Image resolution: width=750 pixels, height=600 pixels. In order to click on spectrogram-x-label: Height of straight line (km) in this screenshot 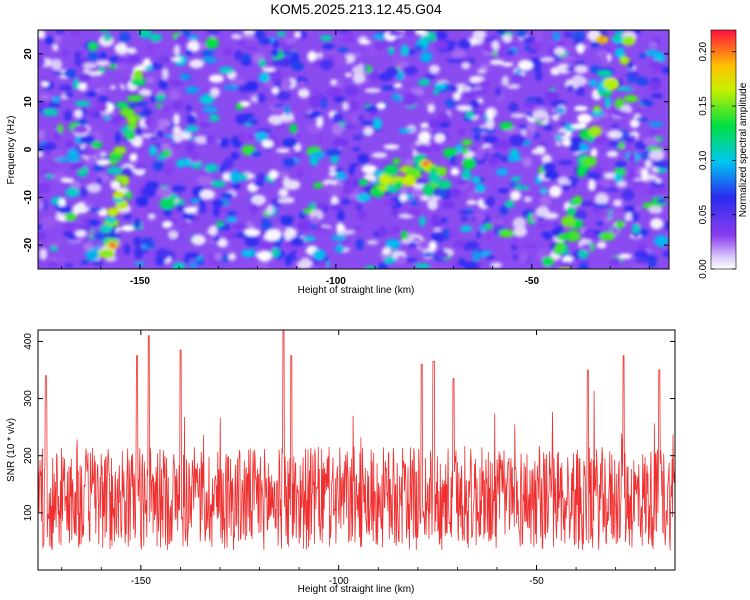, I will do `click(356, 290)`.